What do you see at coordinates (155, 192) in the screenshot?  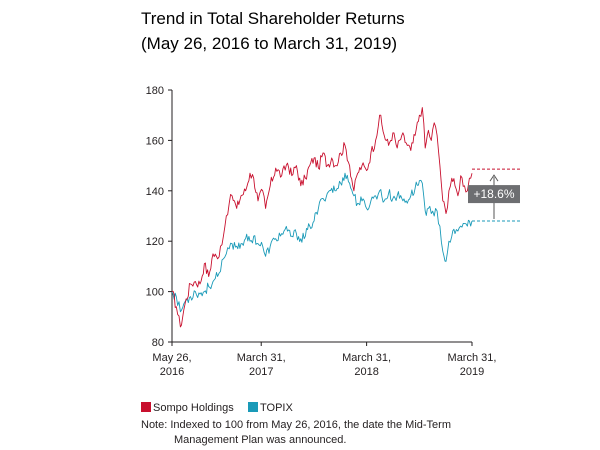 I see `y-tick-label: 140` at bounding box center [155, 192].